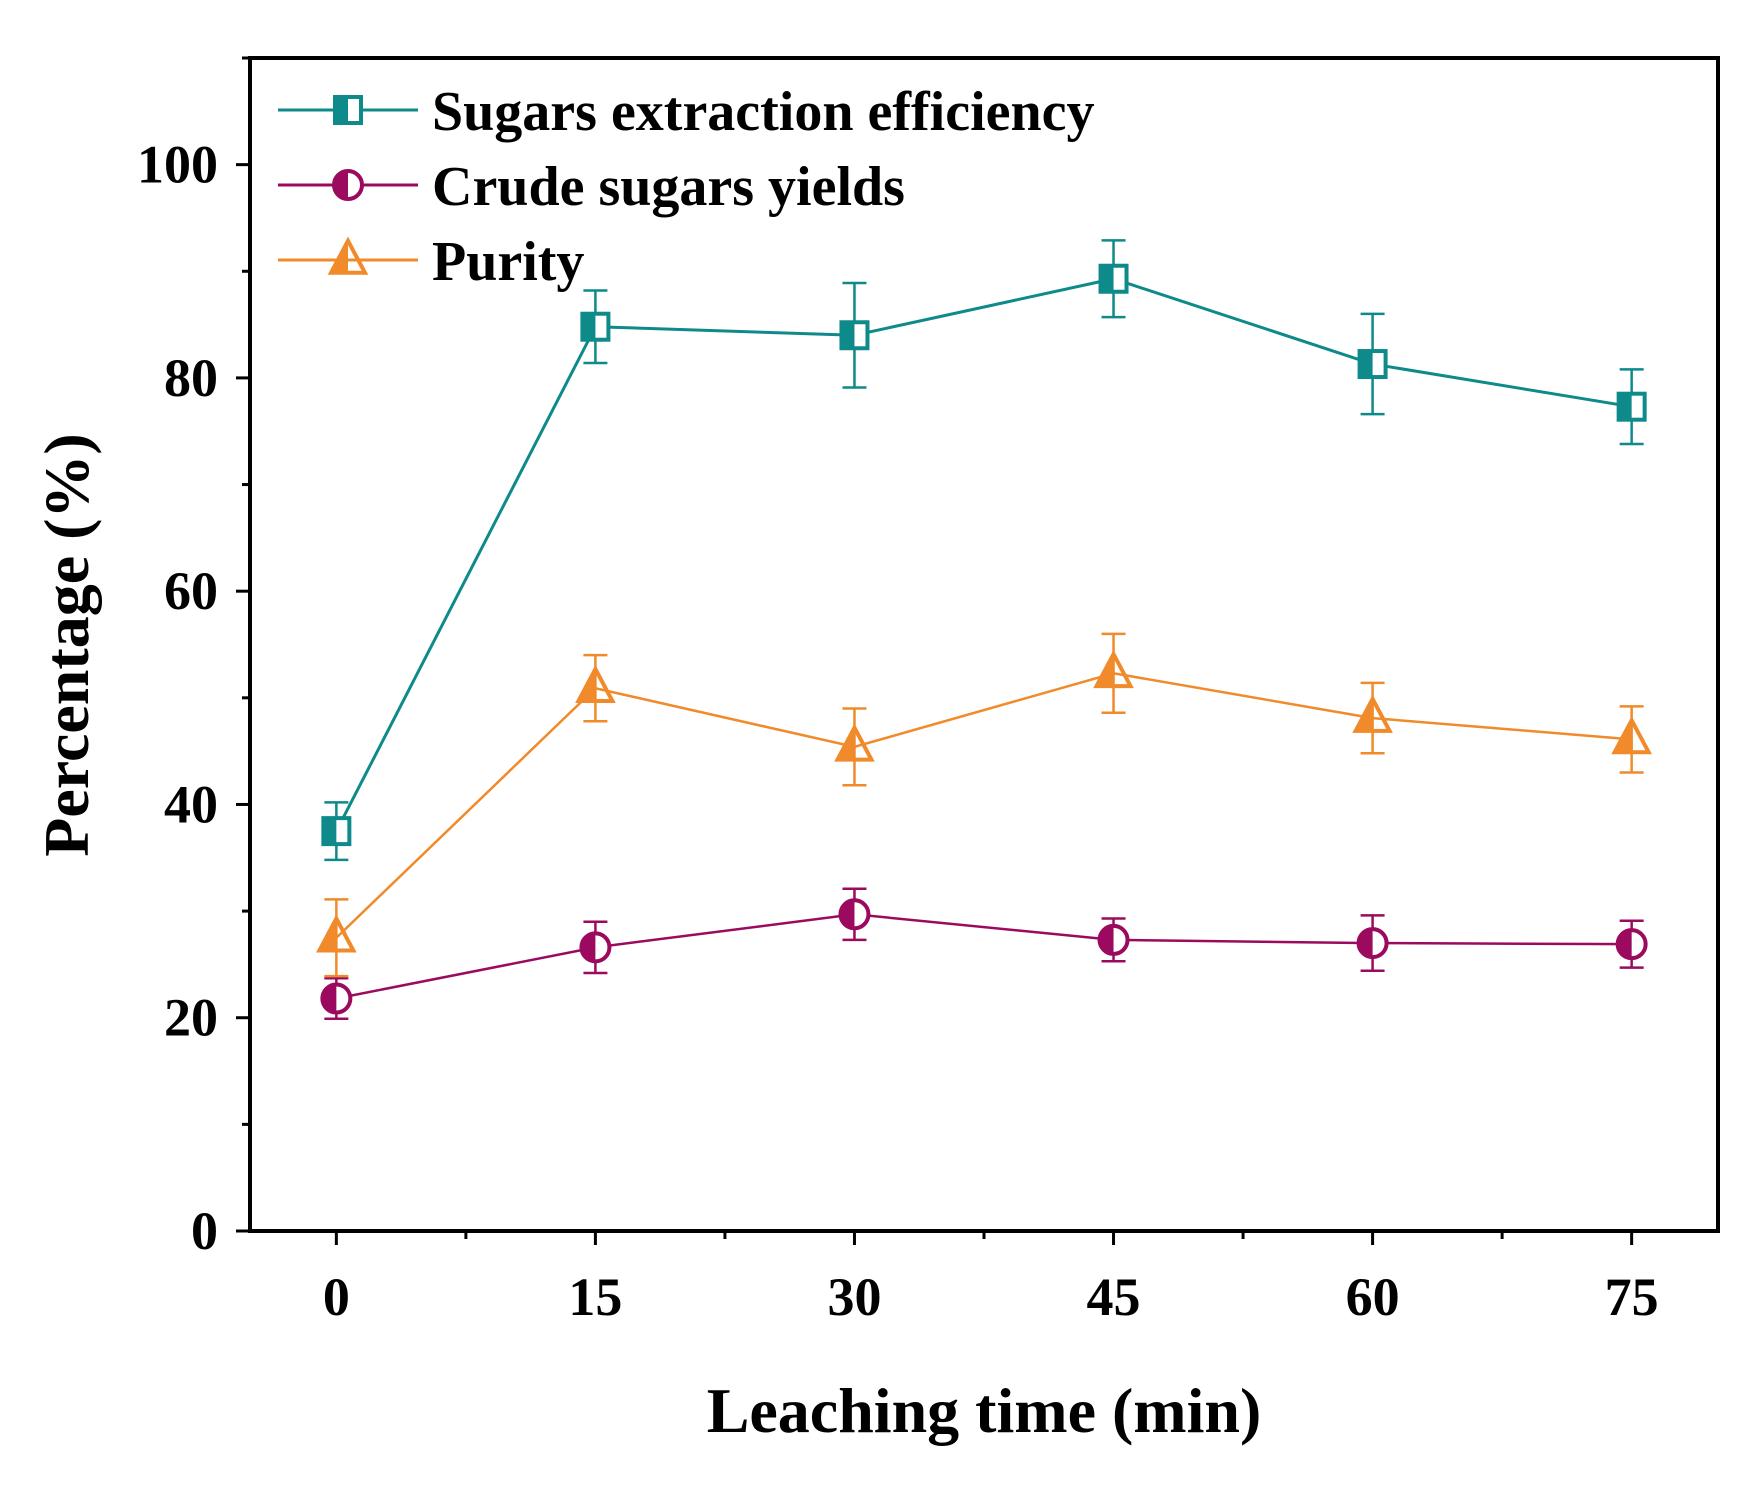 This screenshot has width=1752, height=1490. I want to click on legend-entry-2: Purity, so click(431, 262).